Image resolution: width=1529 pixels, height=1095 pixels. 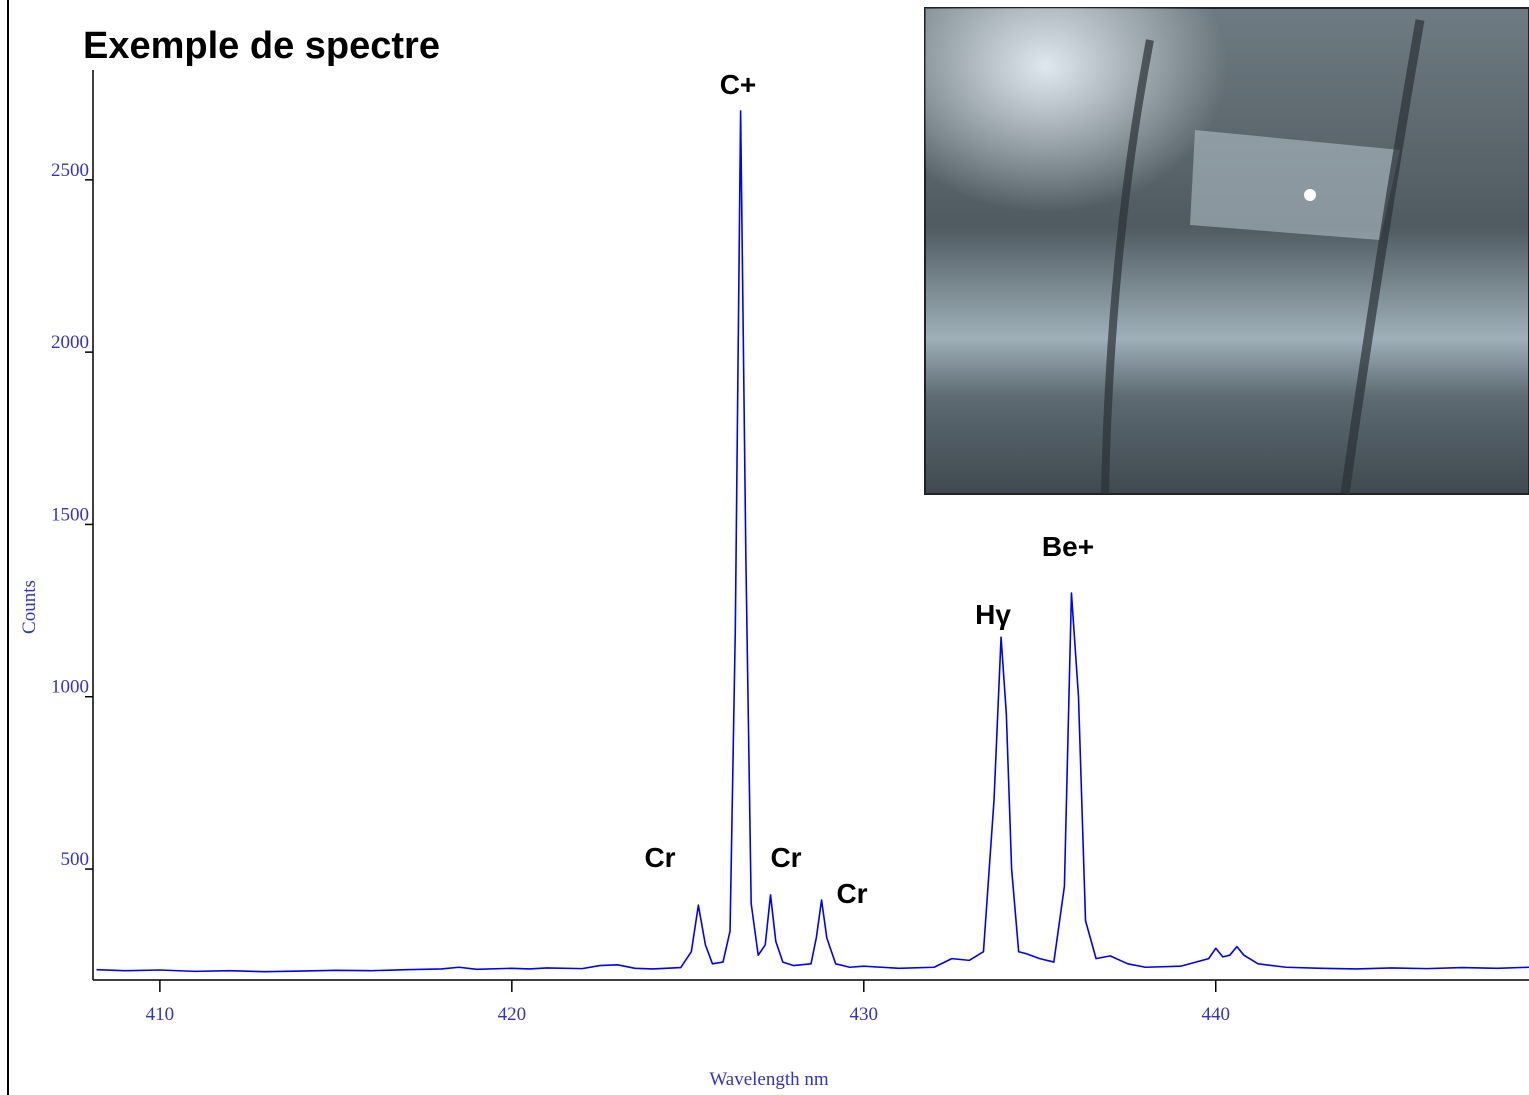 I want to click on x-tick-label: 430, so click(x=864, y=1014).